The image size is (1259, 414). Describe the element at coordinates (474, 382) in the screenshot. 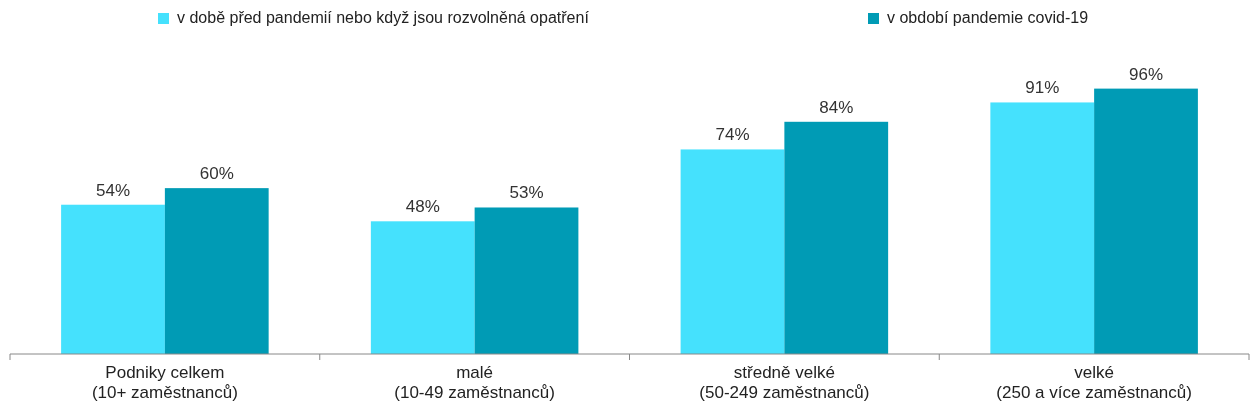

I see `x-tick-label: malé (10-49 zaměstnanců)` at that location.